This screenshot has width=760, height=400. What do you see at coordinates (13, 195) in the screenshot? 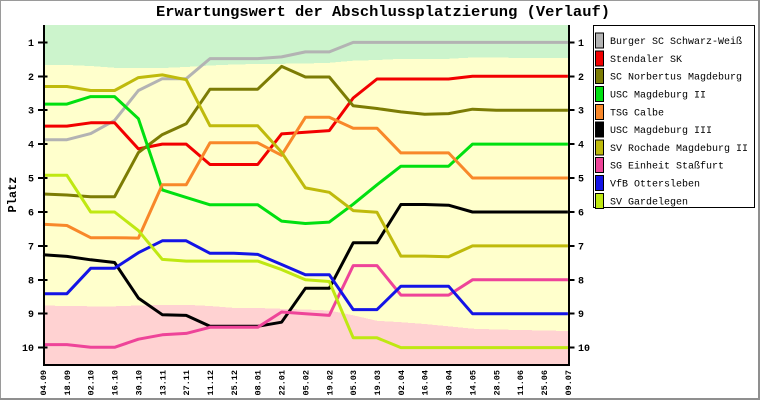
I see `svg-text: Platz` at bounding box center [13, 195].